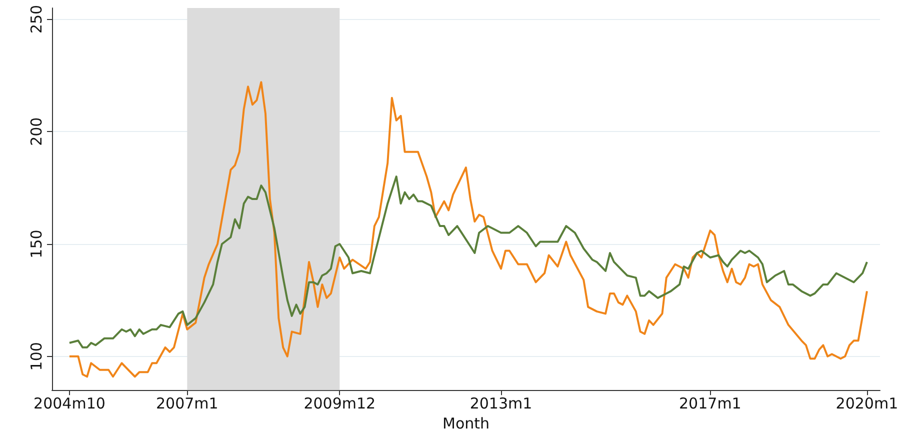  I want to click on x-tick-label: 2013m1, so click(501, 403).